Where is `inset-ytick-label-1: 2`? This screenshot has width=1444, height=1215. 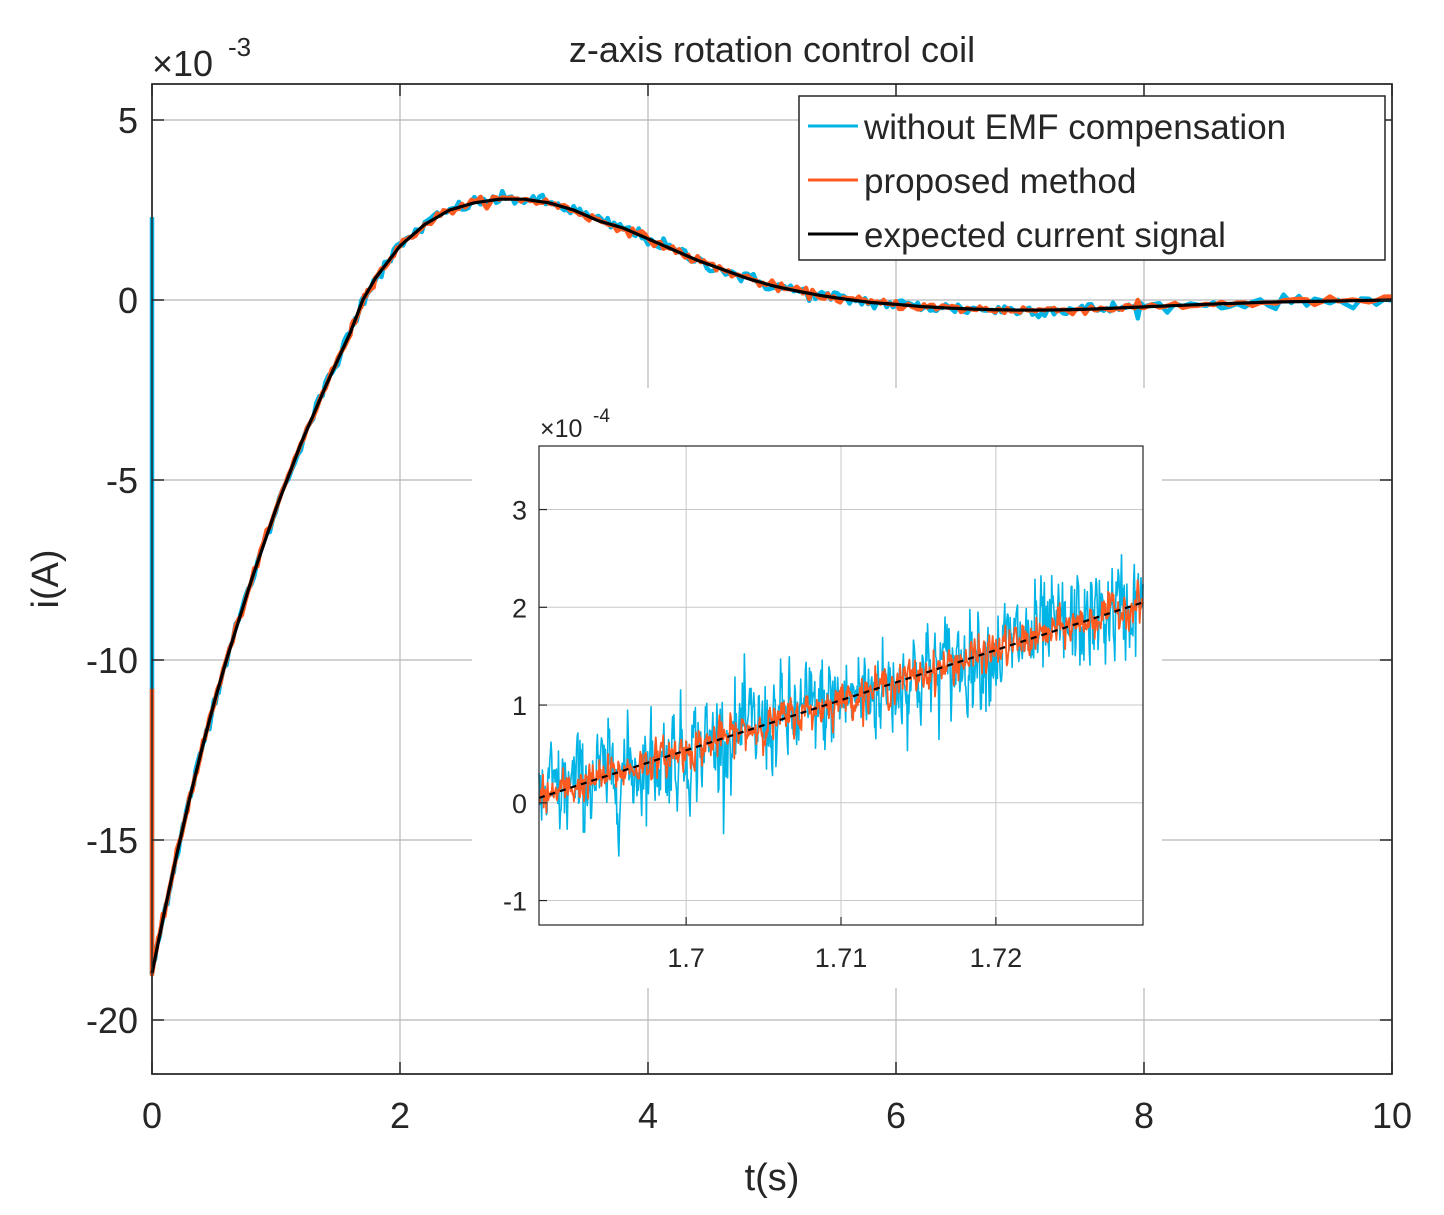 inset-ytick-label-1: 2 is located at coordinates (519, 608).